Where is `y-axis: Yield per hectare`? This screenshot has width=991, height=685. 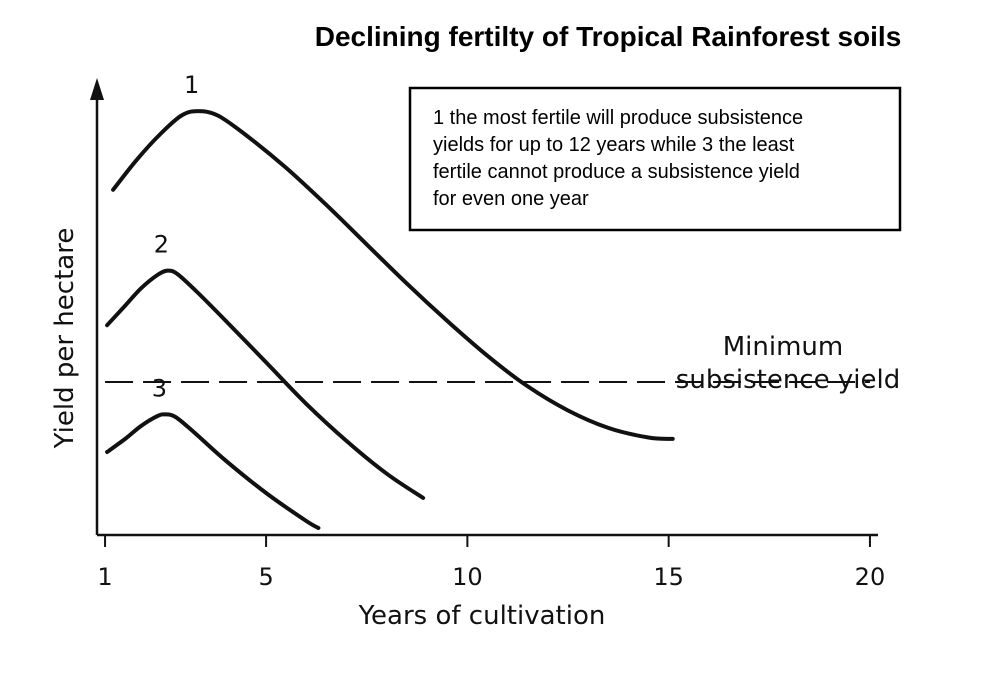
y-axis: Yield per hectare is located at coordinates (77, 306).